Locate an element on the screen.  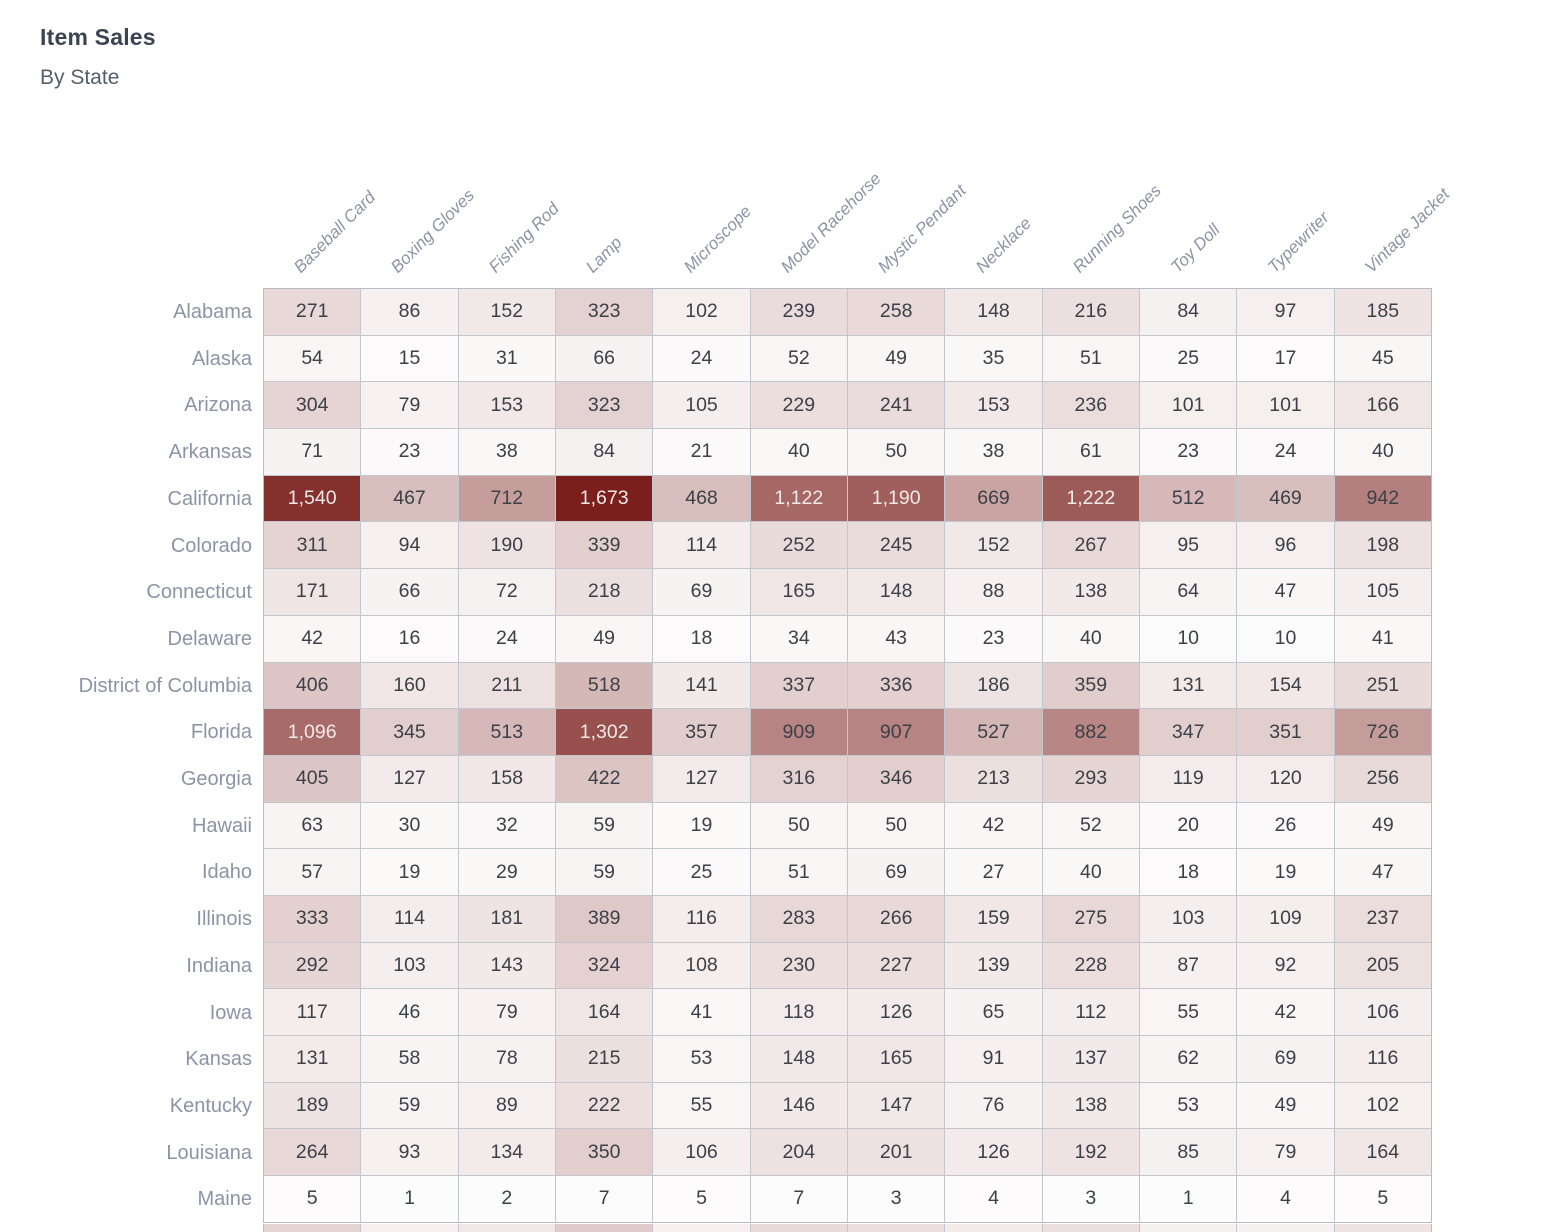
heatmap-cell: 127 is located at coordinates (701, 778).